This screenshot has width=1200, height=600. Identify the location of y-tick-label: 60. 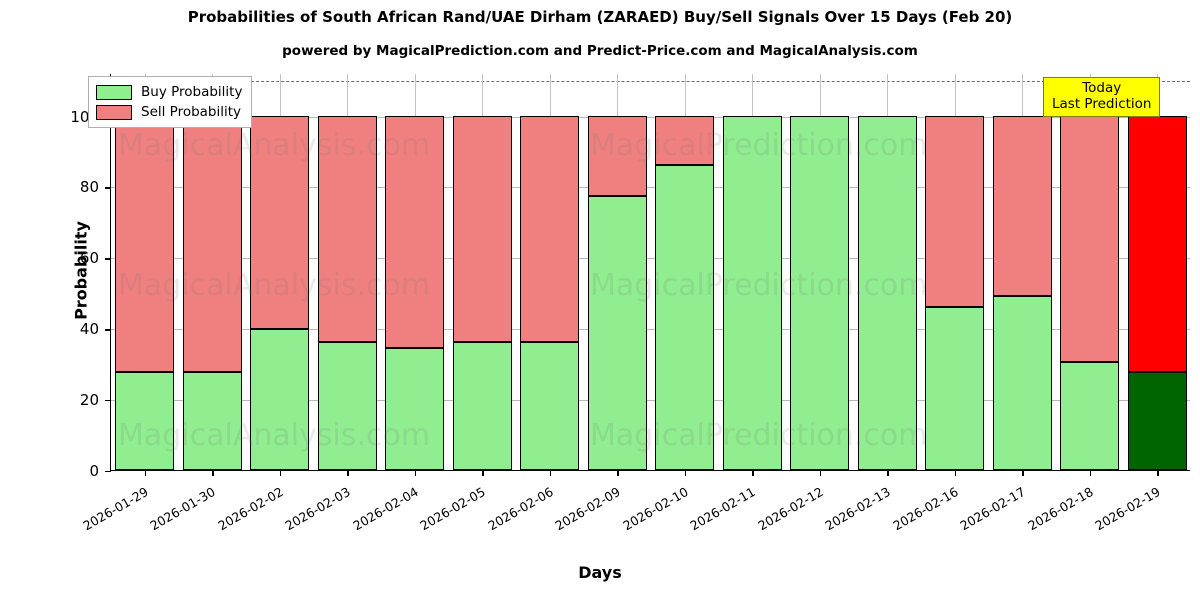
(89, 258).